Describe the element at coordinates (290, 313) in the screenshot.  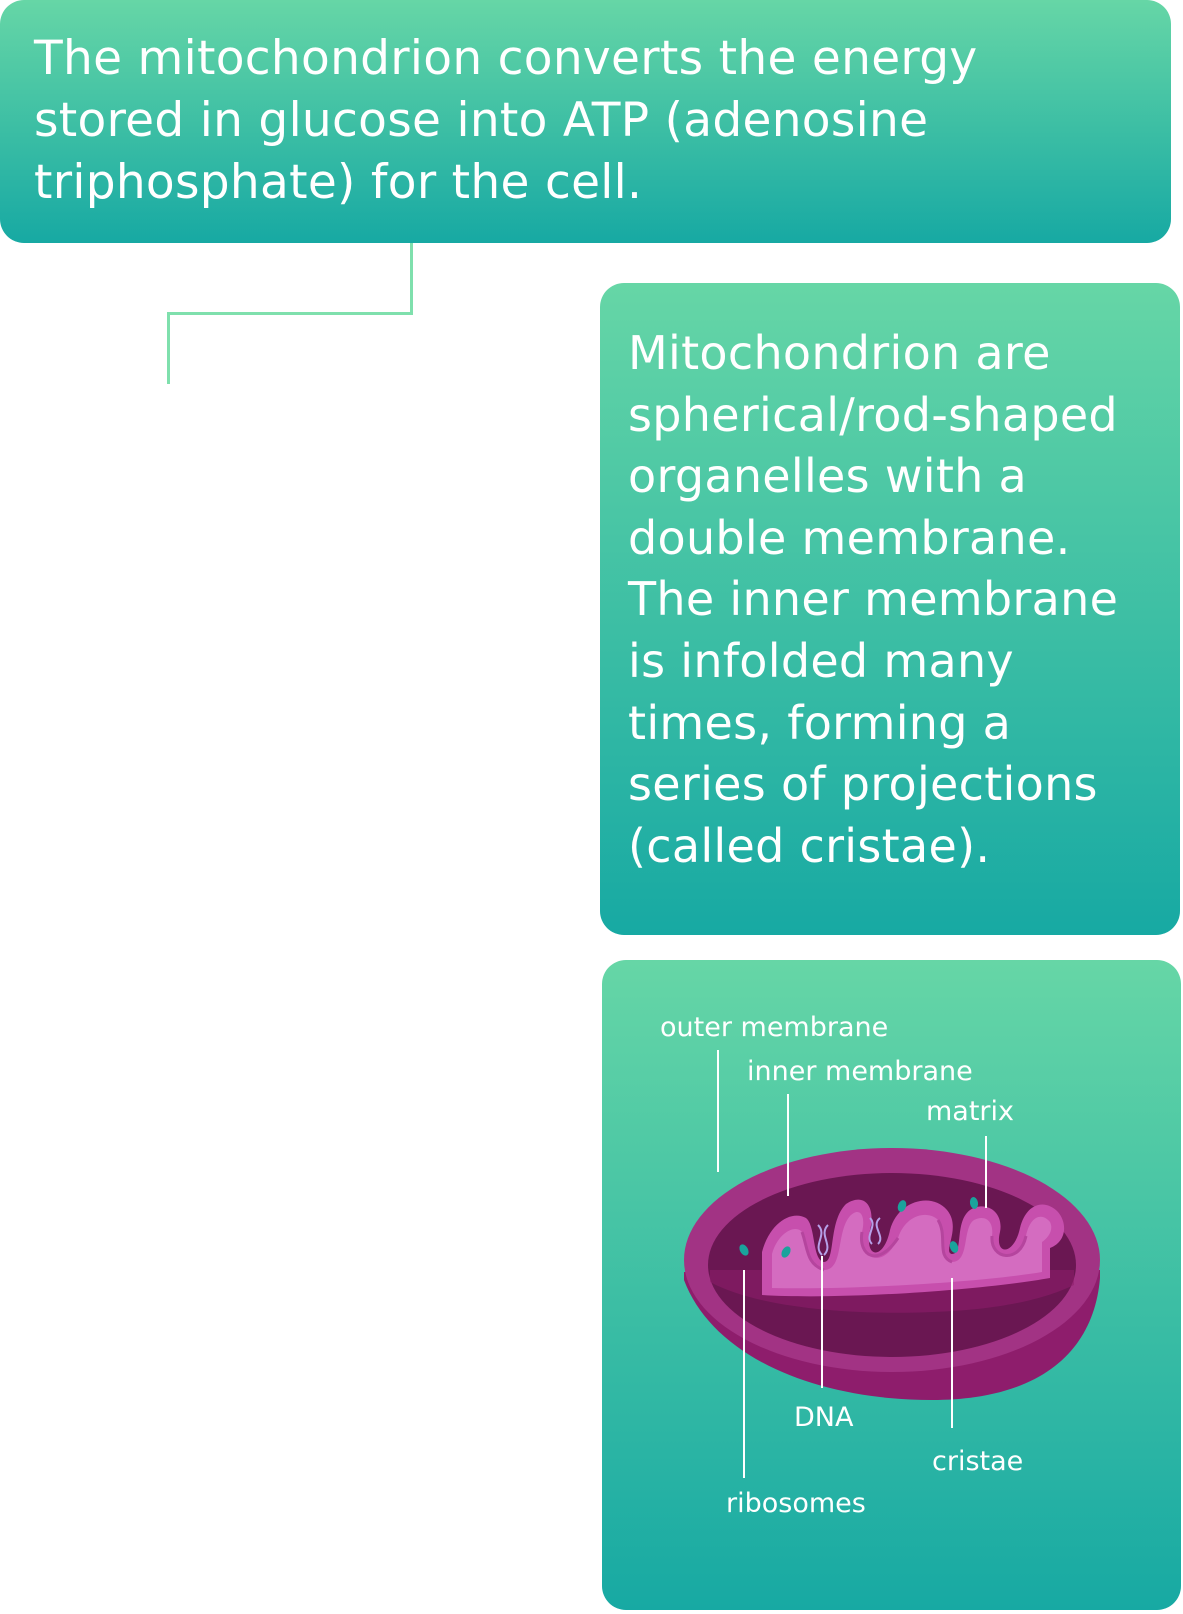
I see `connector-horizontal` at that location.